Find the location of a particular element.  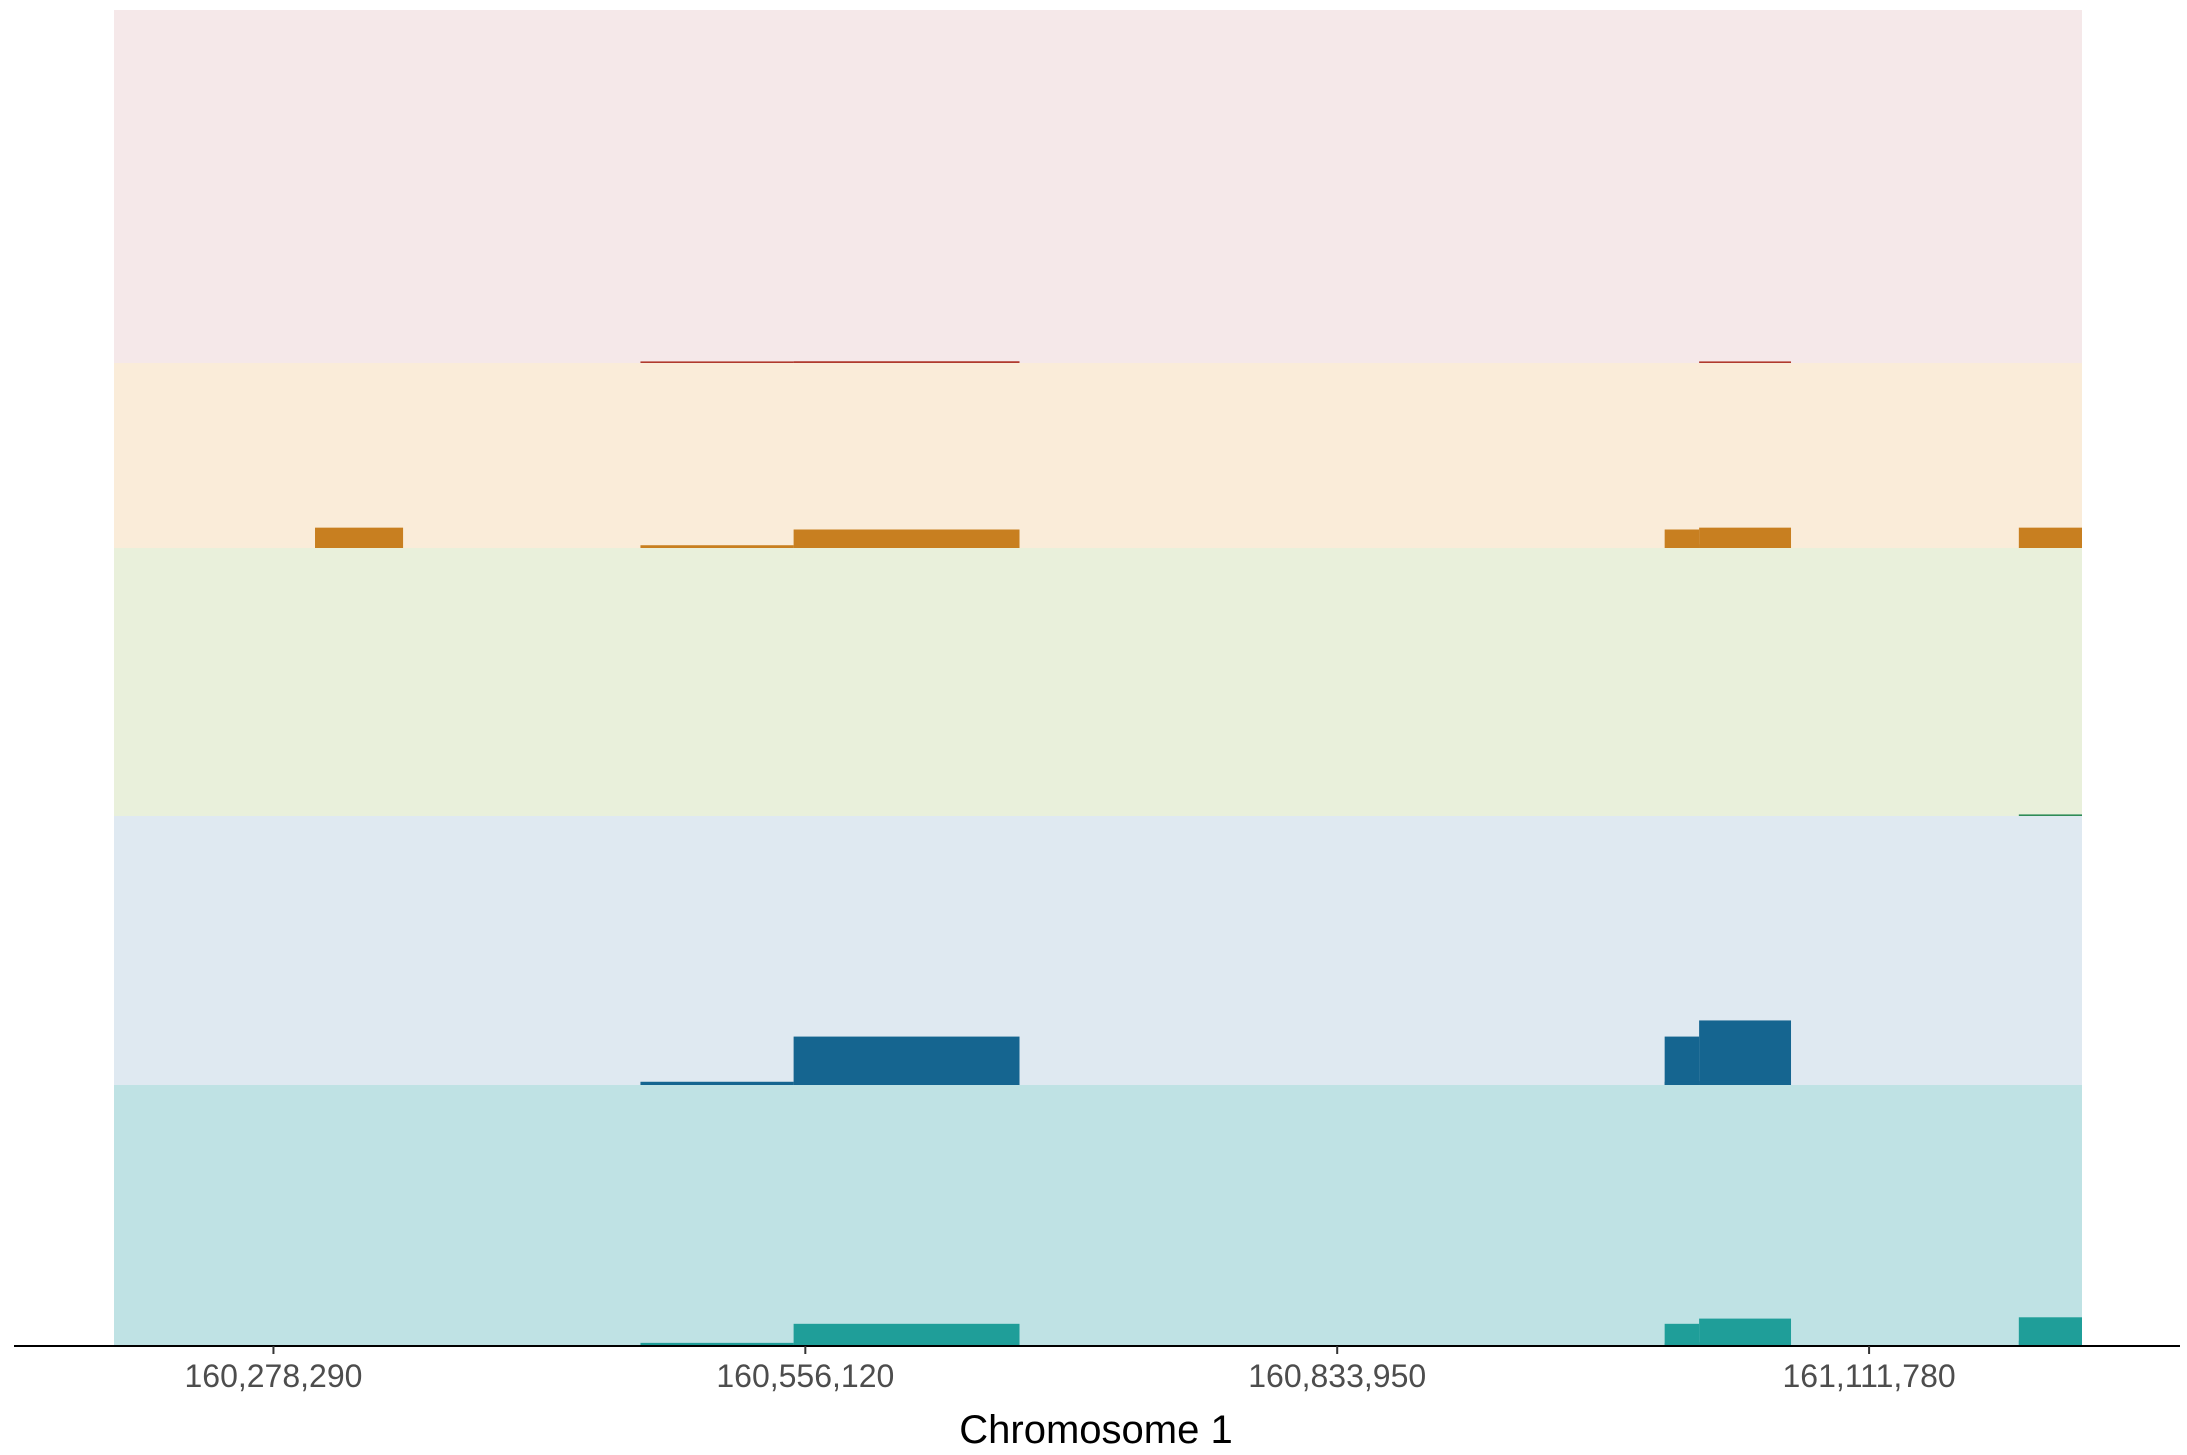

x-axis-title: Chromosome 1 is located at coordinates (1095, 1430).